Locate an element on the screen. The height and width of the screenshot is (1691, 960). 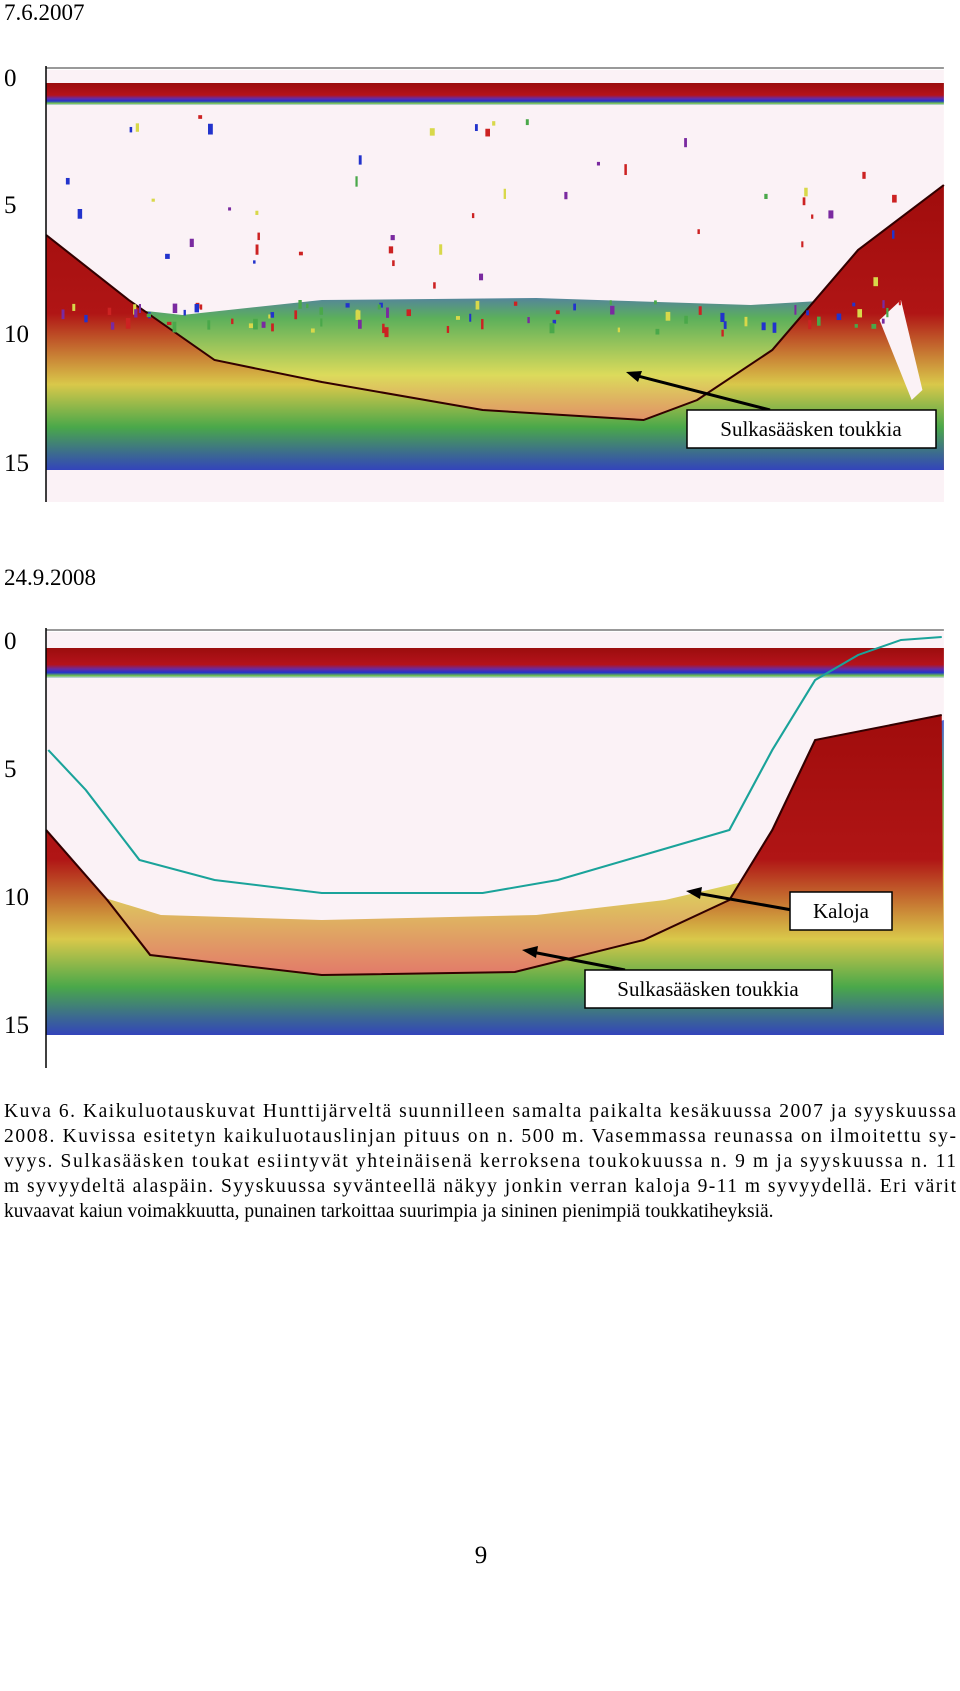
depth-label: 0 is located at coordinates (10, 78).